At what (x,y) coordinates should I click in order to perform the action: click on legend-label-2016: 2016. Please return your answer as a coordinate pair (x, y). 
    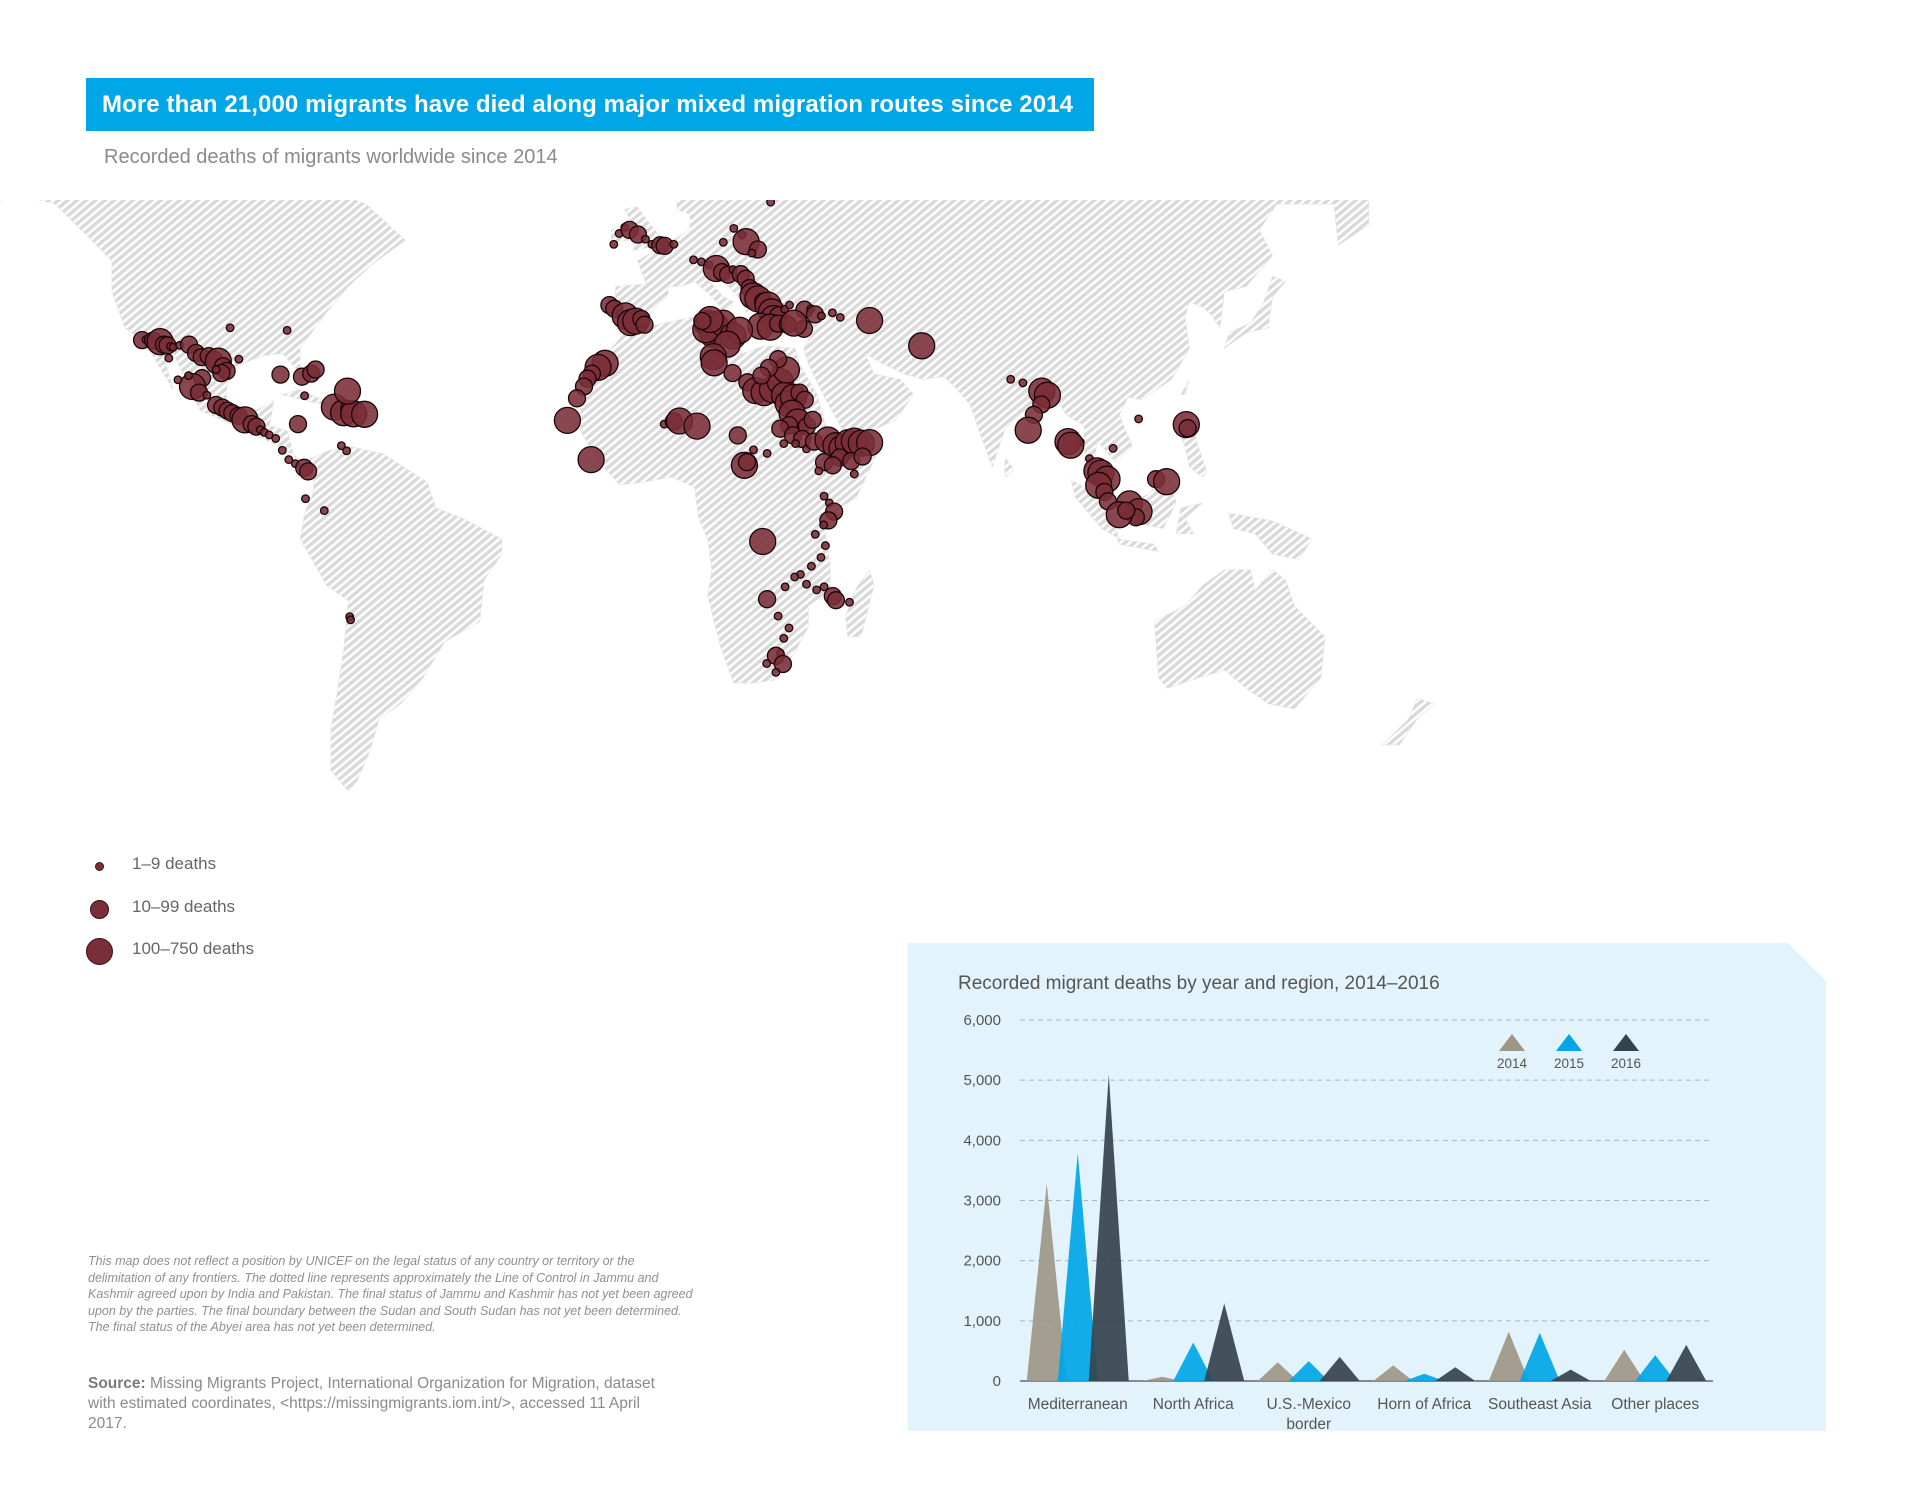
    Looking at the image, I should click on (1626, 1063).